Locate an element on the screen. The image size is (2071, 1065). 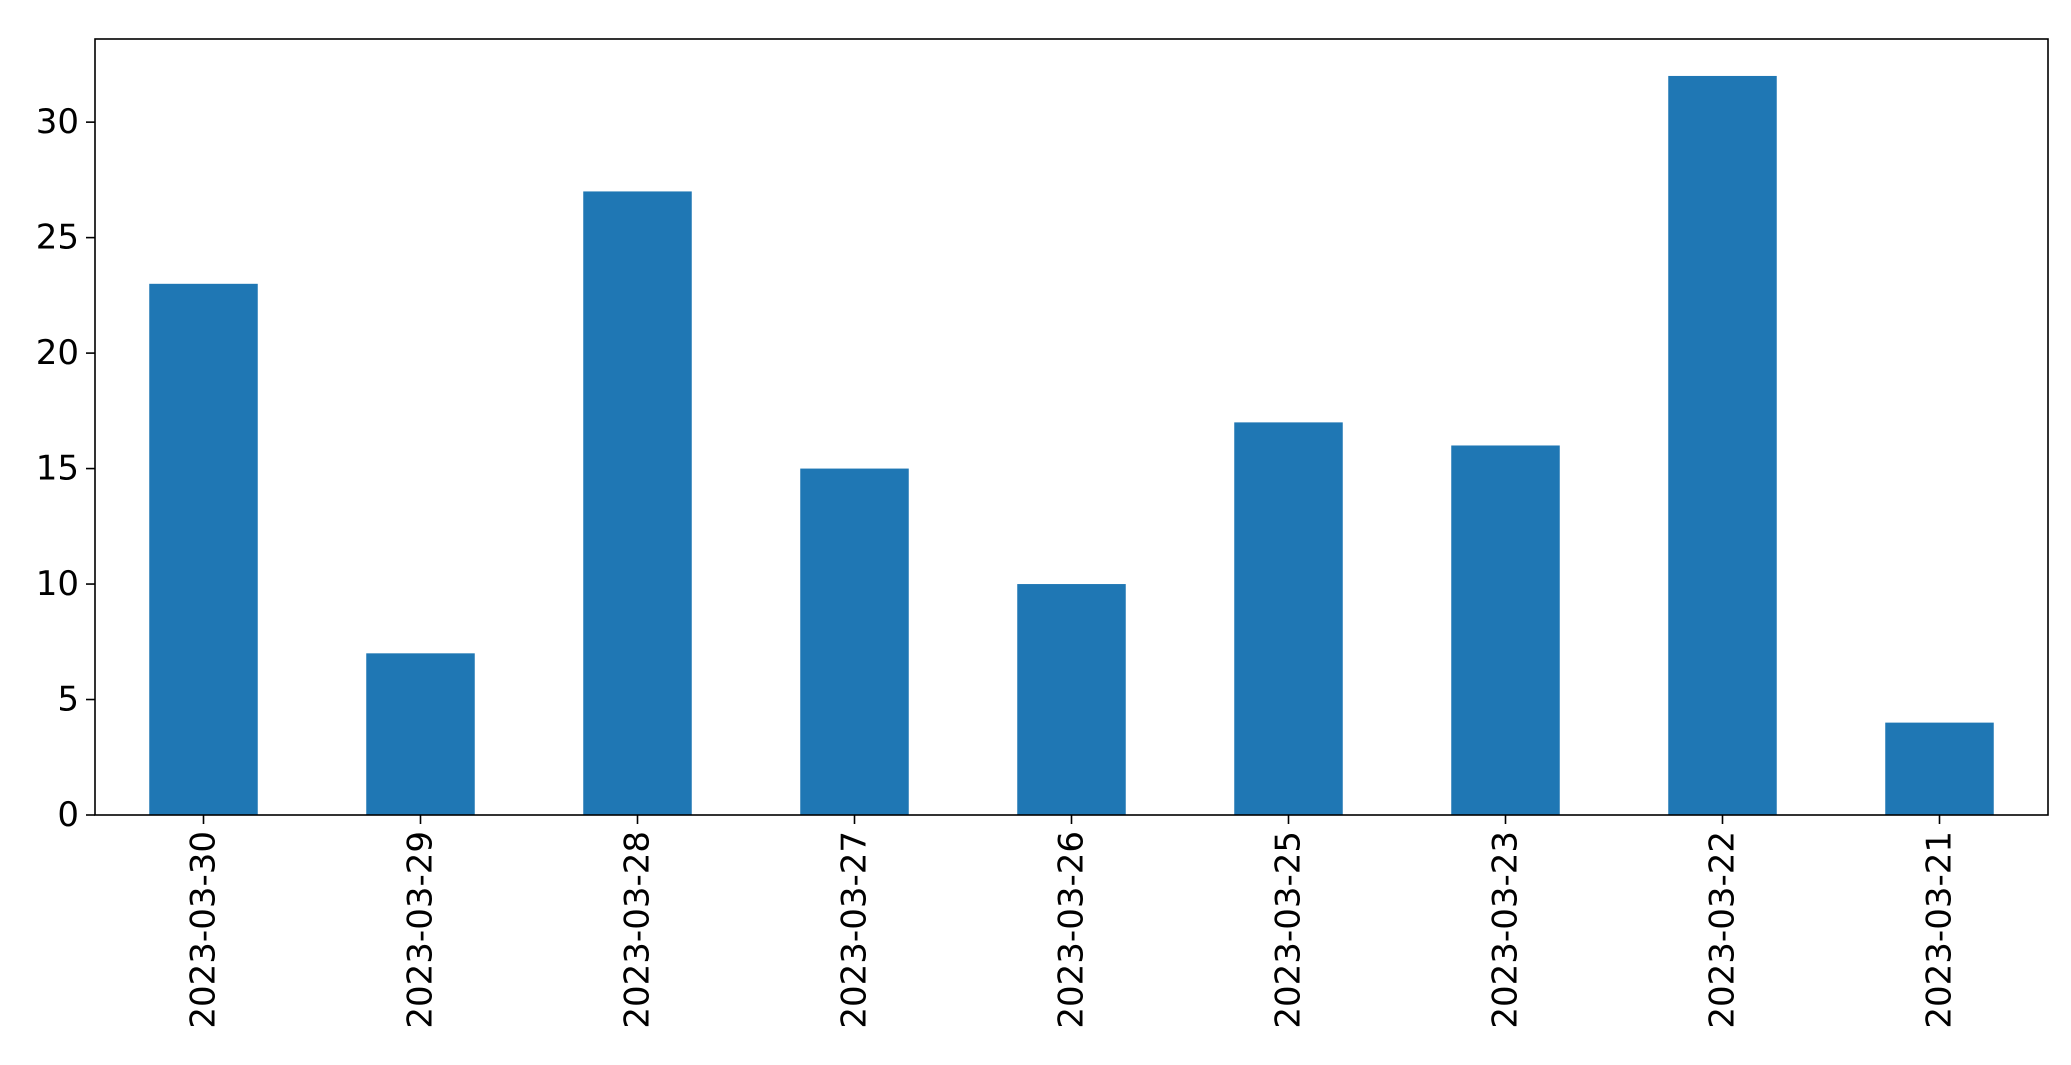
y-tick-label: 0 is located at coordinates (68, 815).